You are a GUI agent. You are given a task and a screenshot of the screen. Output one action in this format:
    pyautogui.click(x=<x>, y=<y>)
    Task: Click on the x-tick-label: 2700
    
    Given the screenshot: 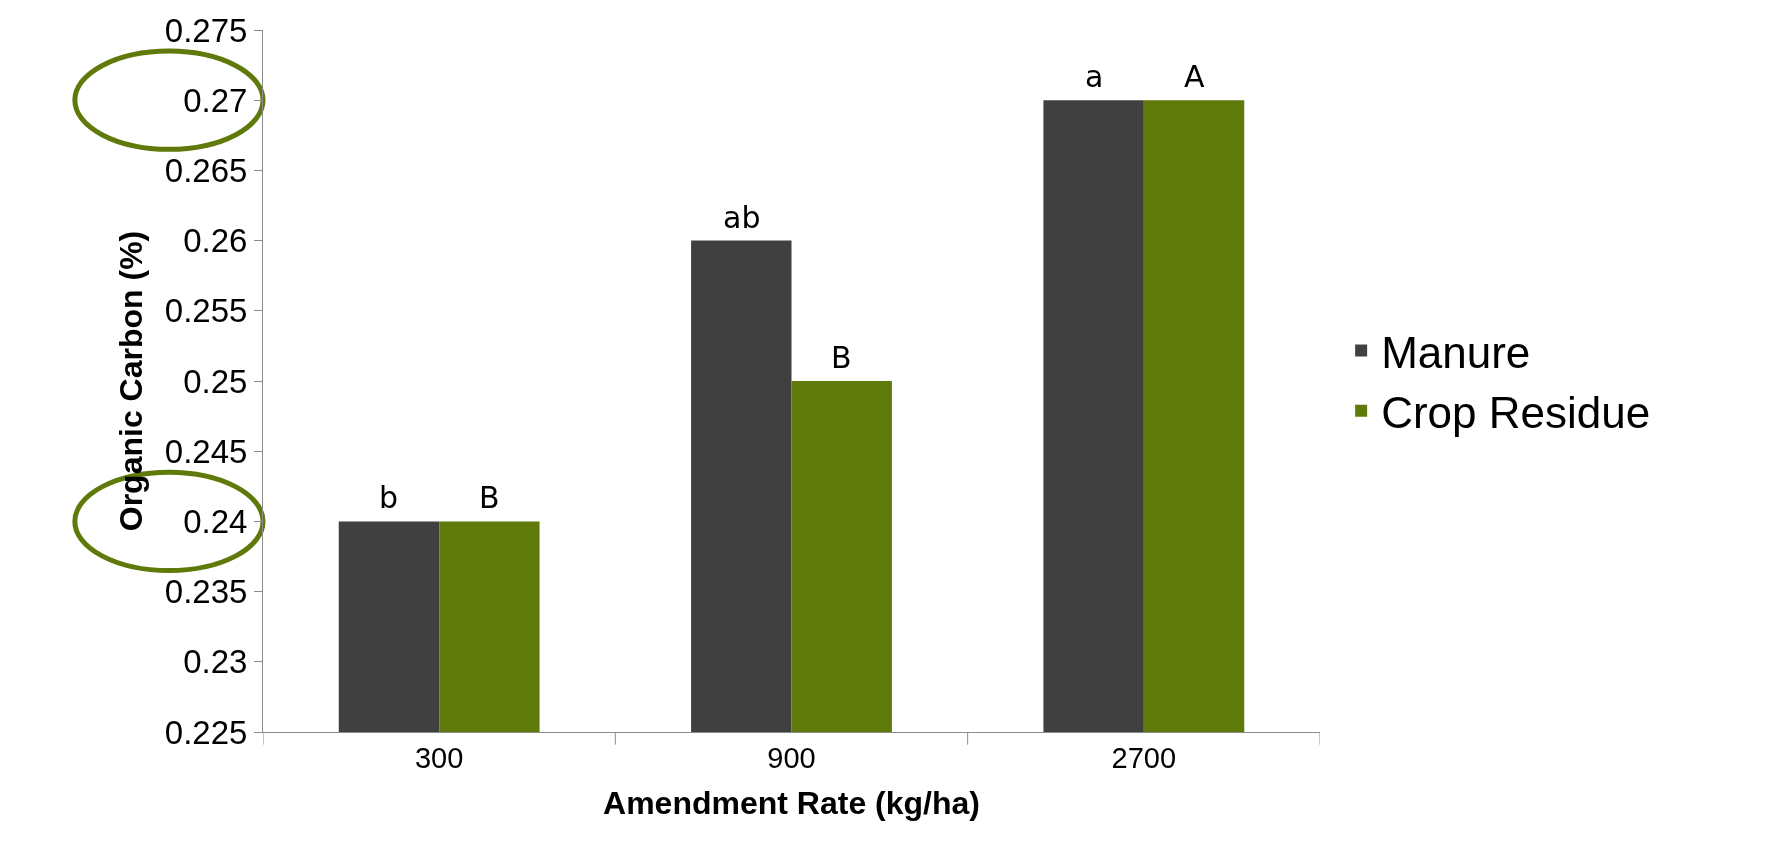 What is the action you would take?
    pyautogui.click(x=1144, y=757)
    